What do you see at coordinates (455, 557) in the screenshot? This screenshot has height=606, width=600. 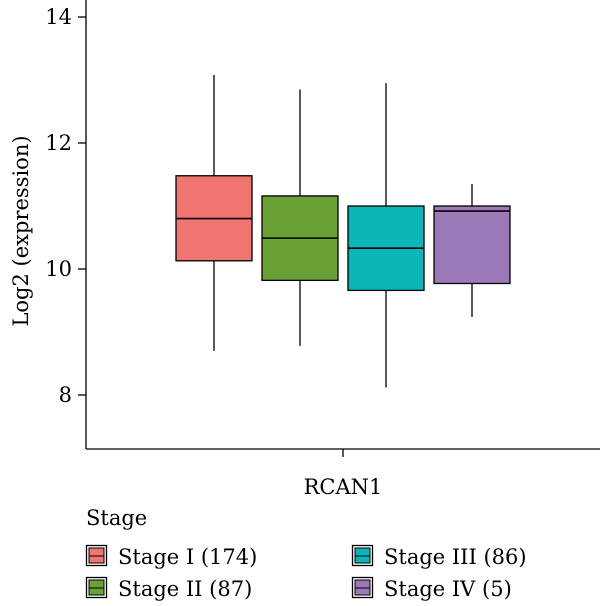 I see `legend-label: Stage III (86)` at bounding box center [455, 557].